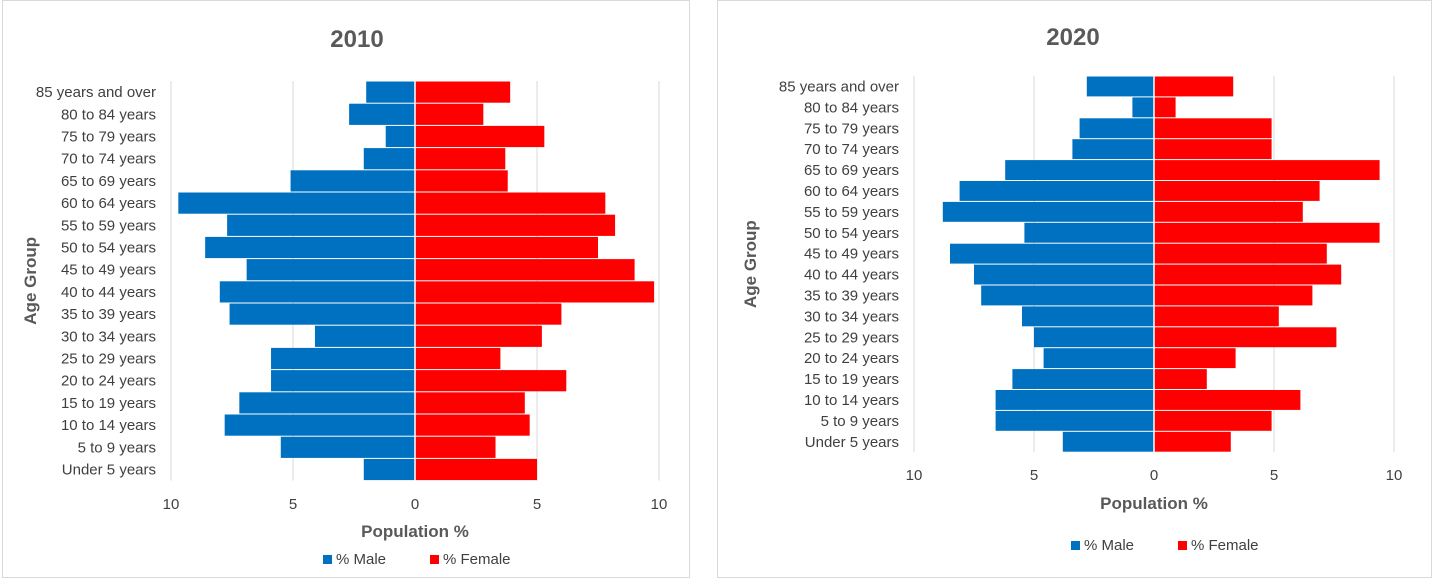  I want to click on category-label: 70 to 74 years, so click(851, 149).